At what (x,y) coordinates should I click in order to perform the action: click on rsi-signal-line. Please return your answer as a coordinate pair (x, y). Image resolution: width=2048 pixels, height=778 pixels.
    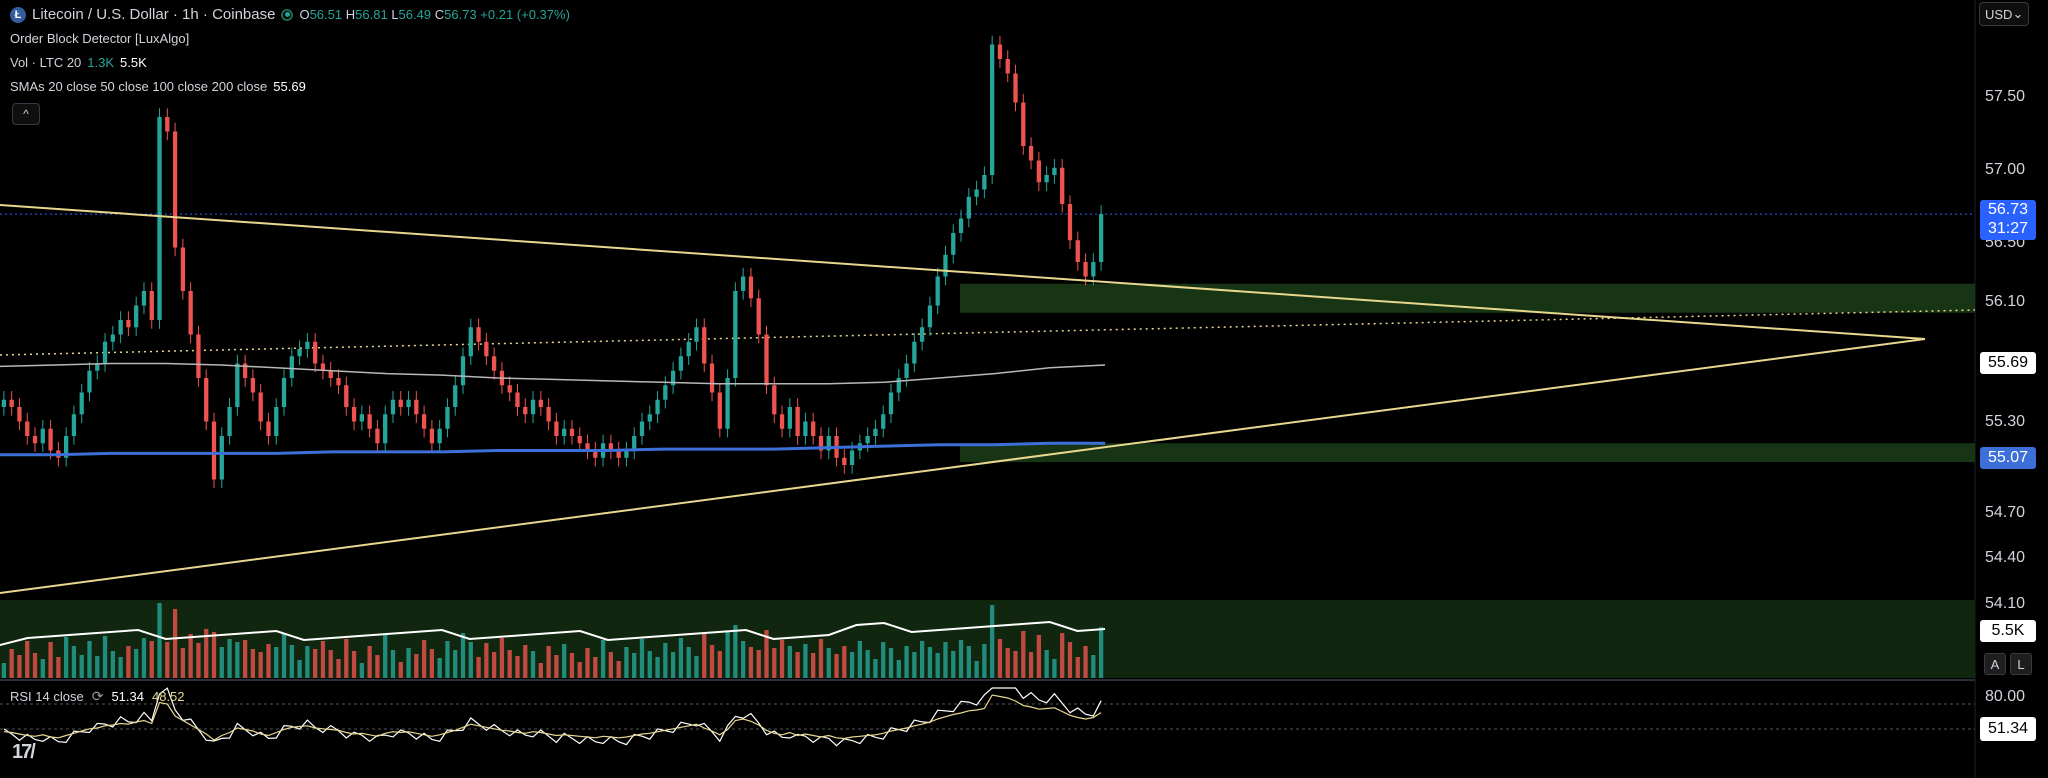
    Looking at the image, I should click on (552, 717).